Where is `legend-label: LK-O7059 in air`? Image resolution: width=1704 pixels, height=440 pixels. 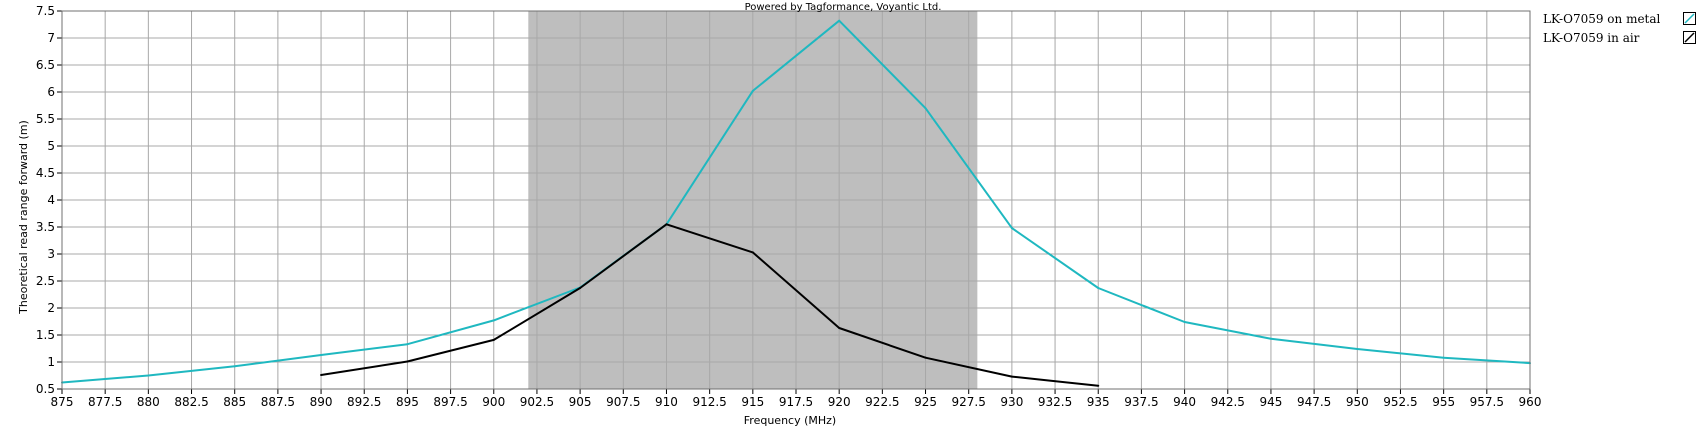 legend-label: LK-O7059 in air is located at coordinates (1591, 38).